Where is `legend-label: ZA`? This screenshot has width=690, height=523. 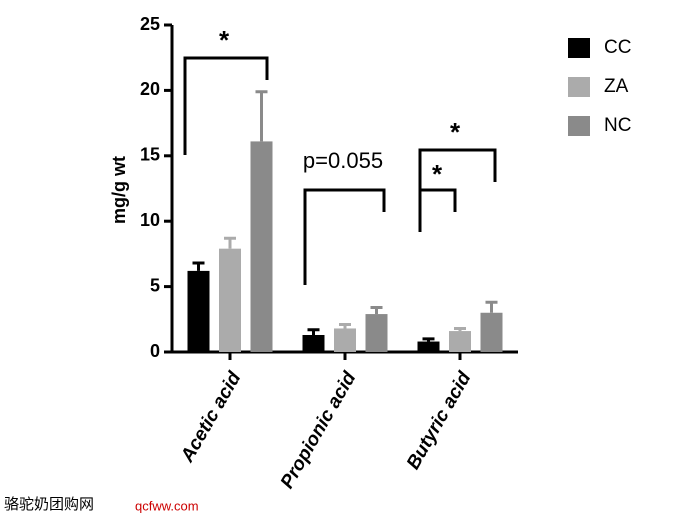 legend-label: ZA is located at coordinates (616, 86).